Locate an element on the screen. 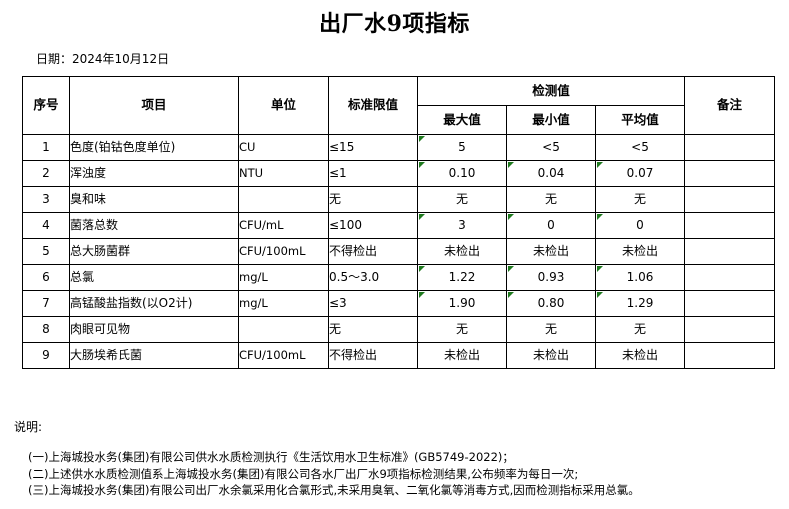 The width and height of the screenshot is (789, 509). notes-title: 说明: is located at coordinates (28, 427).